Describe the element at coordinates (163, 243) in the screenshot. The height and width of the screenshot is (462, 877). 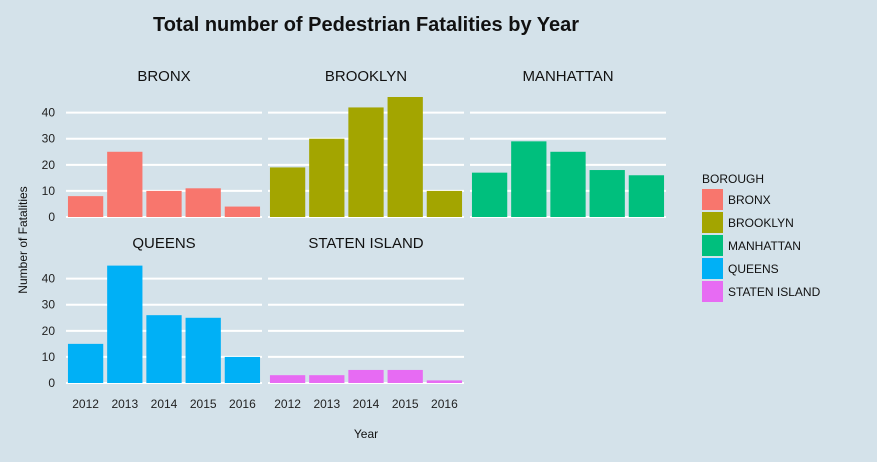
I see `facet-strip-label: QUEENS` at that location.